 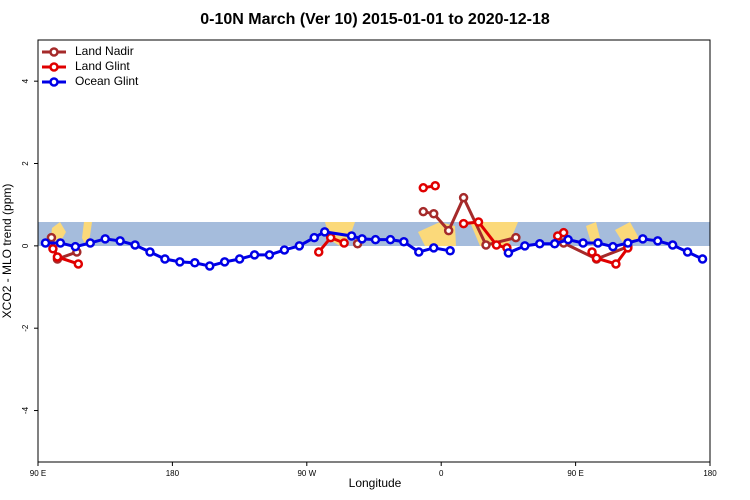 What do you see at coordinates (102, 66) in the screenshot?
I see `legend-label: Land Glint` at bounding box center [102, 66].